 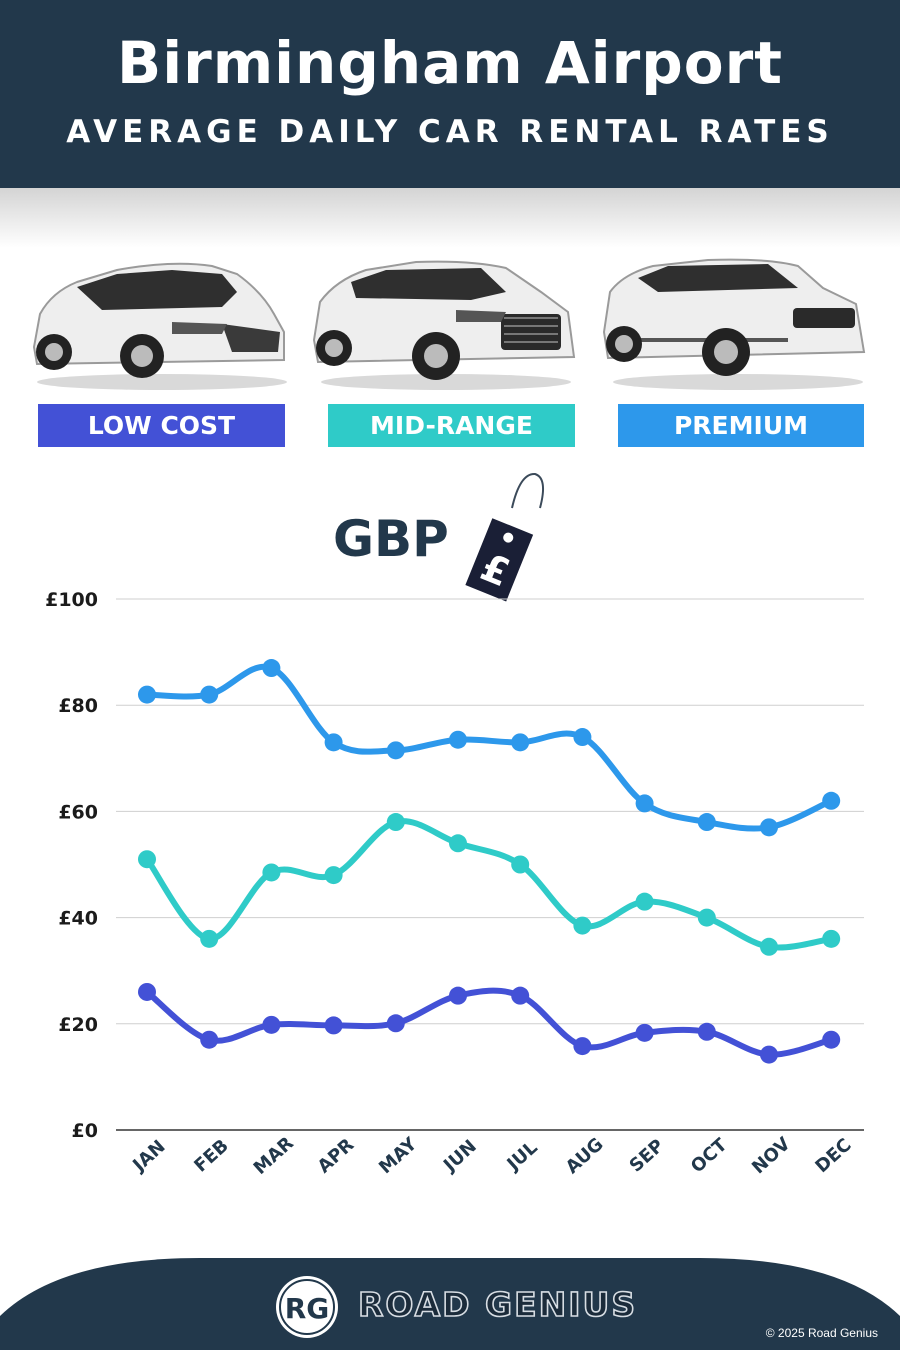 I want to click on road-genius-logo-icon: RG, so click(x=307, y=1307).